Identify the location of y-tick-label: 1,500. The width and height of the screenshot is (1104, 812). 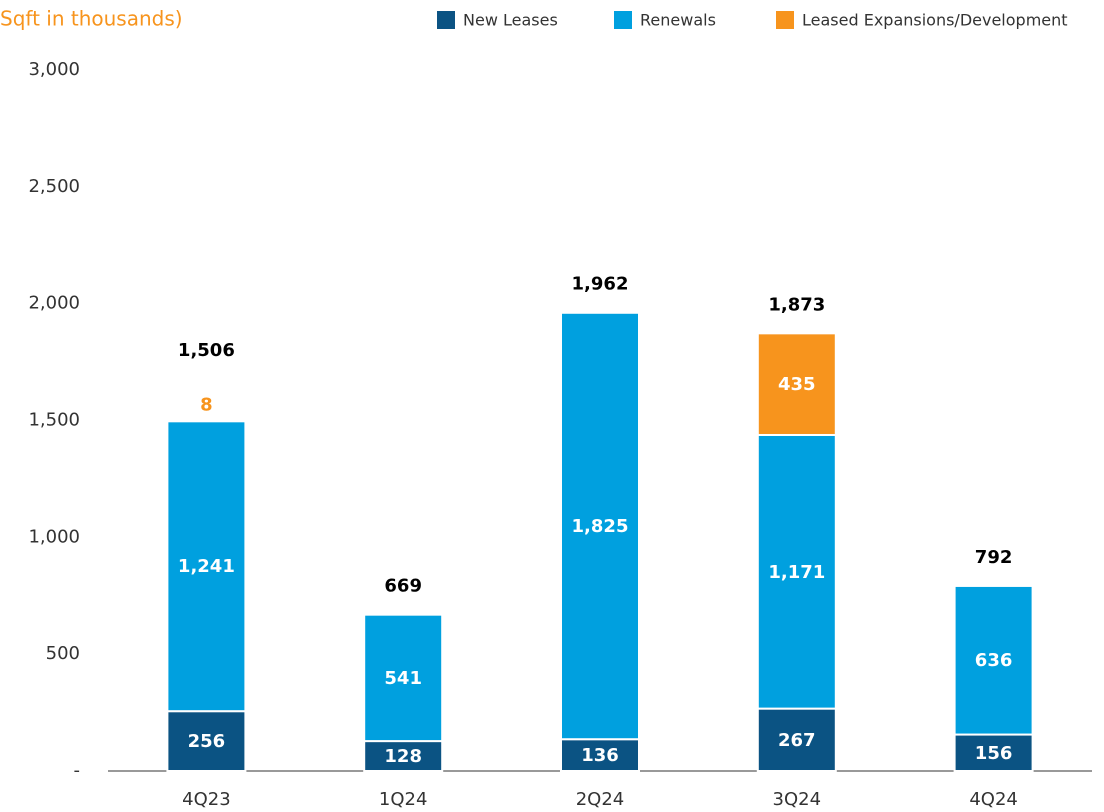
(54, 420).